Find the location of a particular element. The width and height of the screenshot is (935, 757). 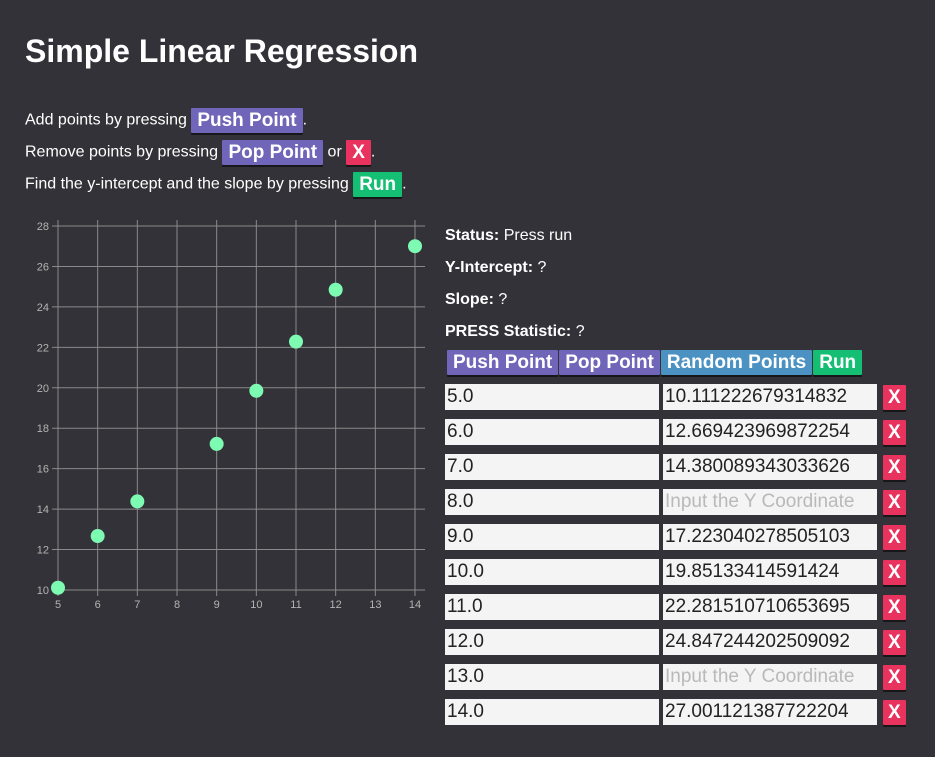

y-tick-label: 22 is located at coordinates (43, 348).